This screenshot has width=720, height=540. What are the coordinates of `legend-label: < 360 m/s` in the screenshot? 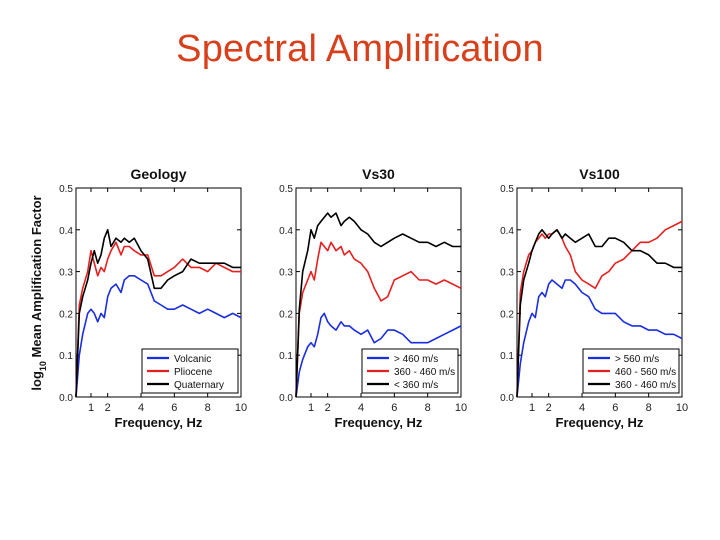 It's located at (416, 385).